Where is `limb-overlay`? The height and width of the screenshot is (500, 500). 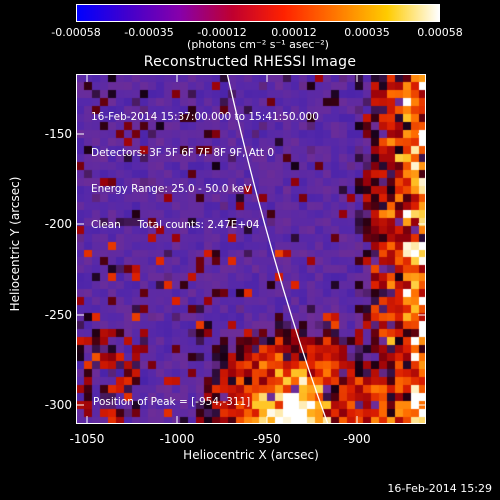 limb-overlay is located at coordinates (277, 249).